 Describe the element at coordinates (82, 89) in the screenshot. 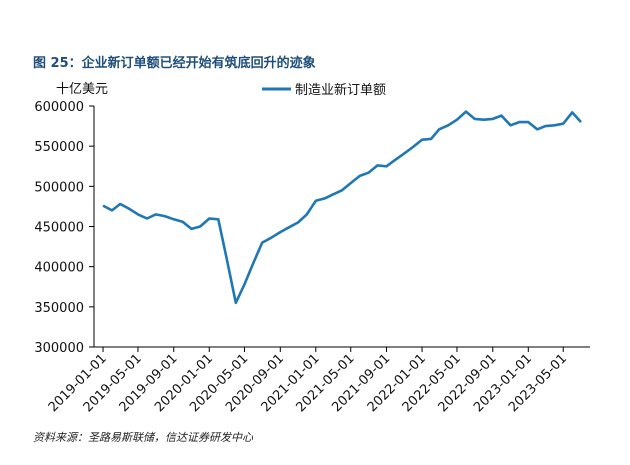

I see `y-unit-label: 十亿美元` at that location.